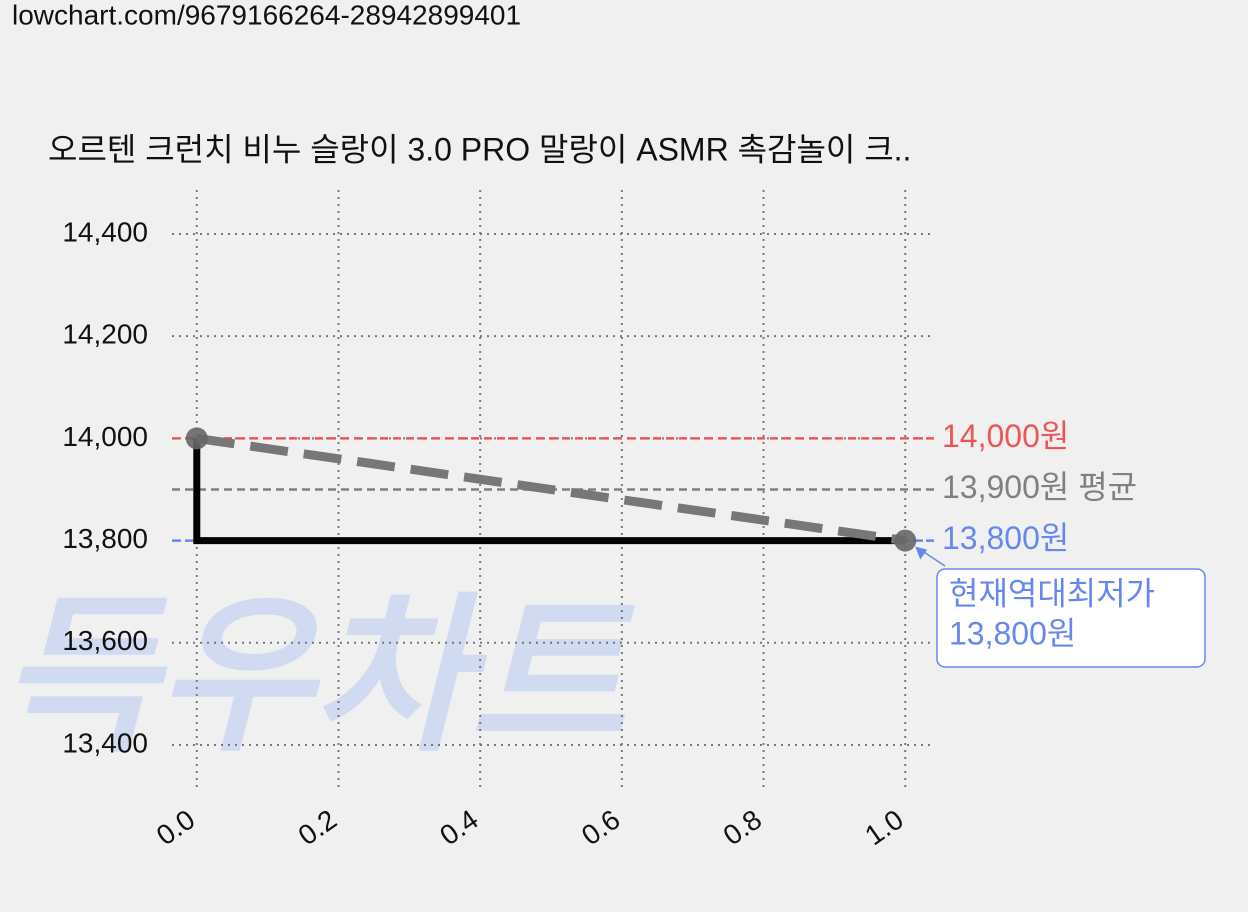  Describe the element at coordinates (479, 149) in the screenshot. I see `chart-title: 오르텐 크런치 비누 슬랑이 3.0 PRO 말랑이 ASMR 촉감놀이 크..` at that location.